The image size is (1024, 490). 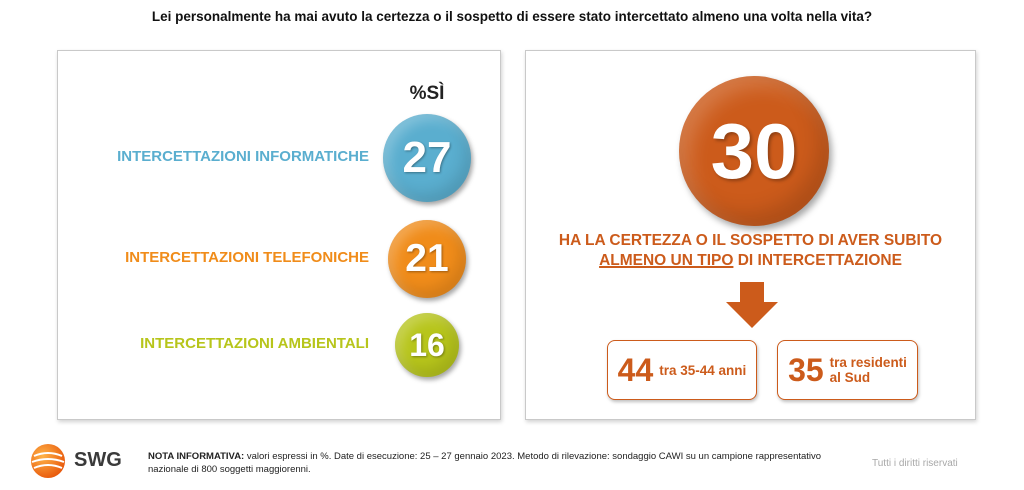 I want to click on summary-line-2-underlined: ALMENO UN TIPO, so click(x=666, y=260).